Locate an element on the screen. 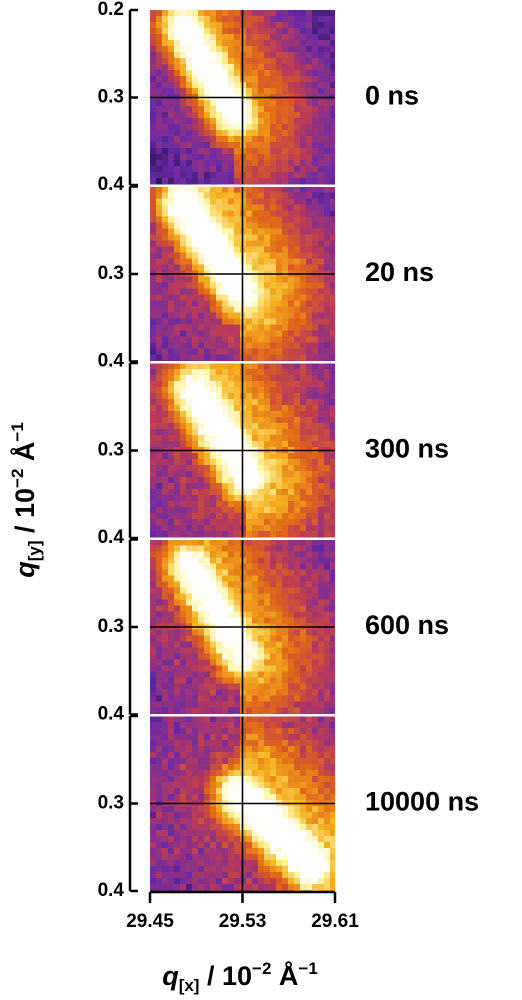 The height and width of the screenshot is (1000, 522). heatmap-cells is located at coordinates (242, 274).